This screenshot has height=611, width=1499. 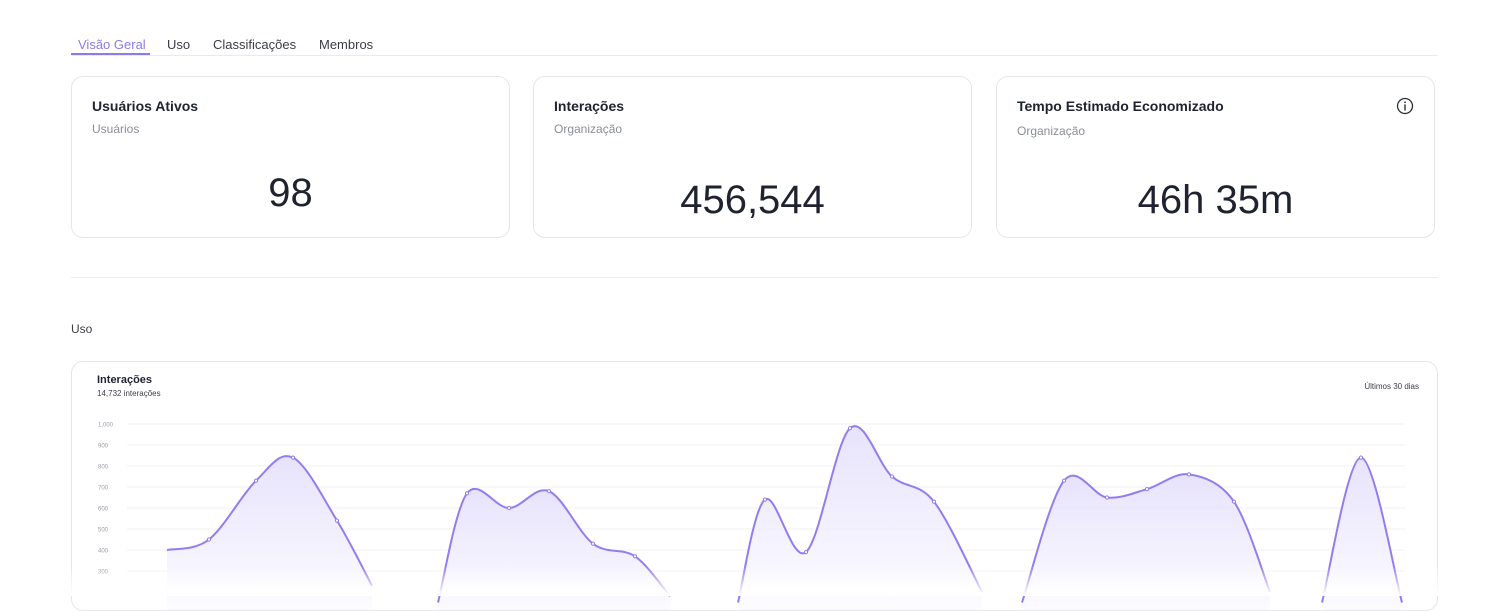 I want to click on y-tick-label: 900, so click(x=103, y=447).